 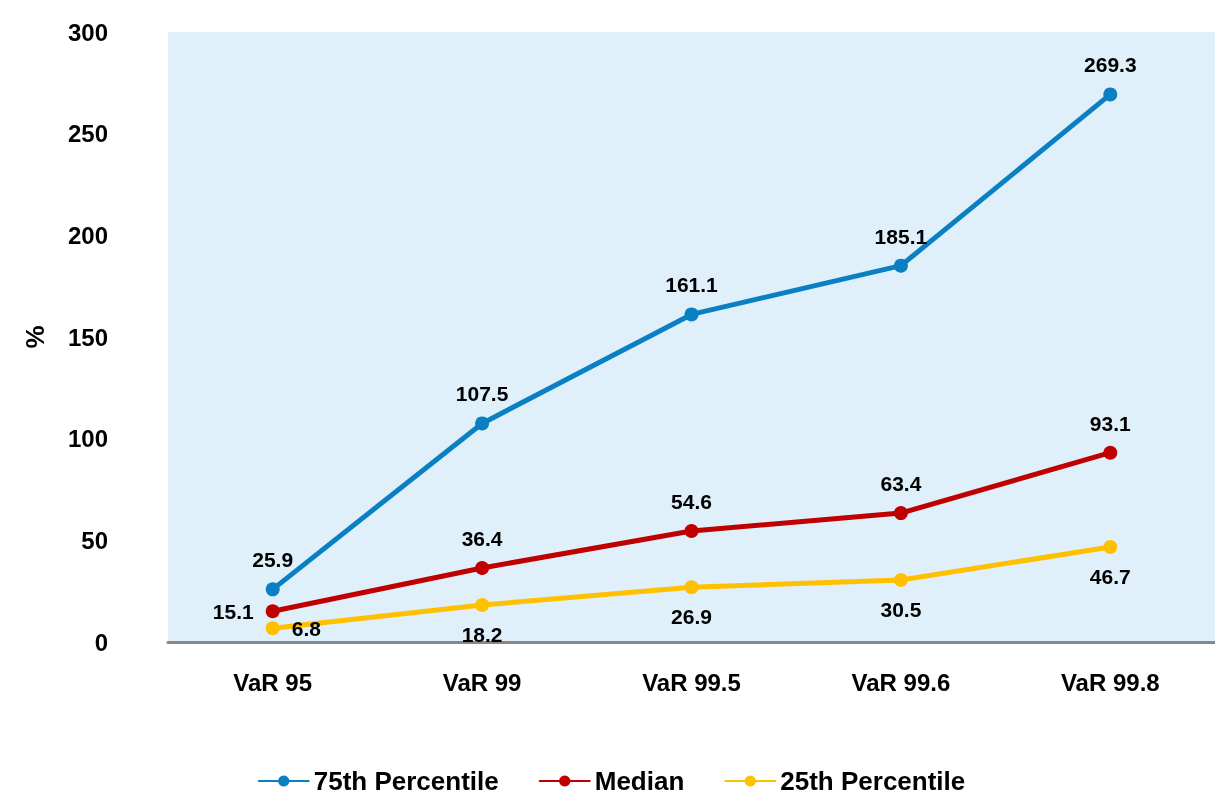 What do you see at coordinates (691, 617) in the screenshot?
I see `data-label: 26.9` at bounding box center [691, 617].